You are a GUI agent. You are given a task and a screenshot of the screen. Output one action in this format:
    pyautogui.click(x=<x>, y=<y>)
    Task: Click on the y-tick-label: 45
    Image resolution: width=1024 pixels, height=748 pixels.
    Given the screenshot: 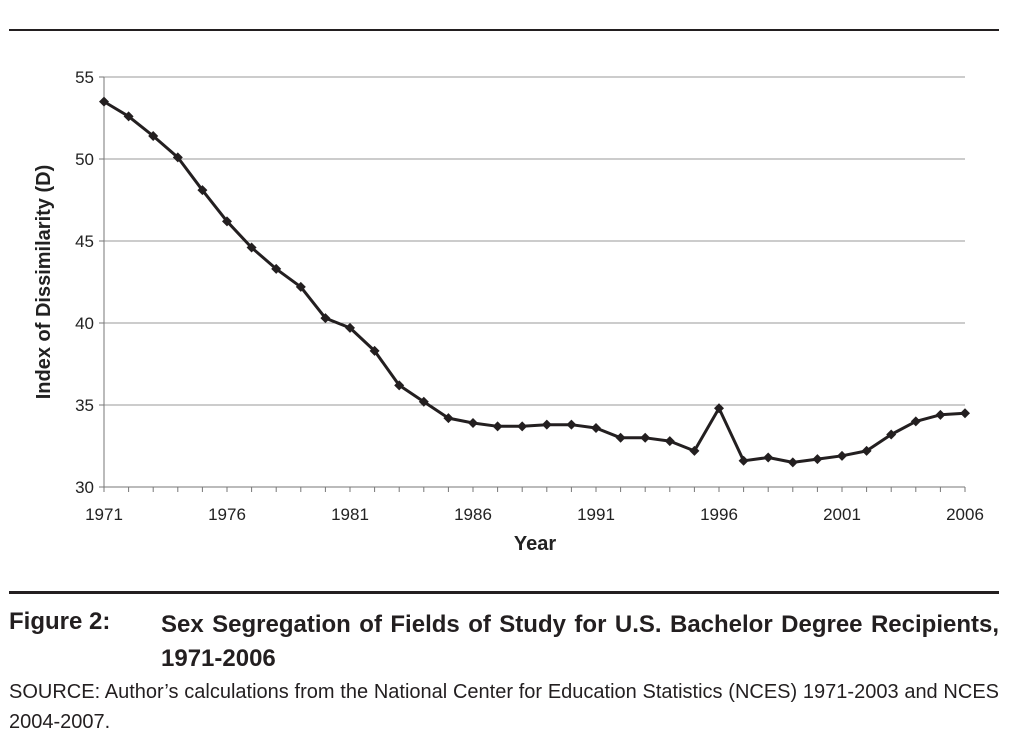 What is the action you would take?
    pyautogui.click(x=84, y=241)
    